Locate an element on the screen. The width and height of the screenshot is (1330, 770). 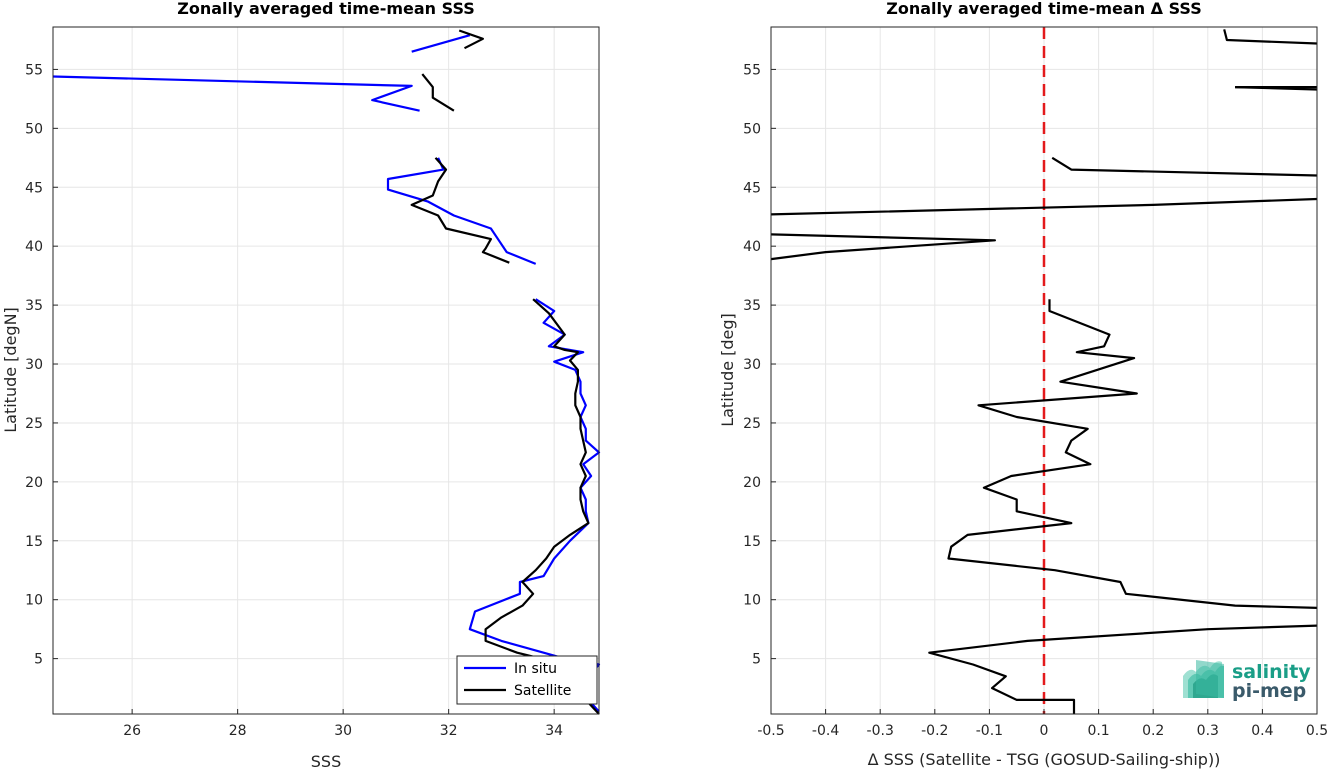
right-x-tick-label: 0.3 is located at coordinates (1208, 731).